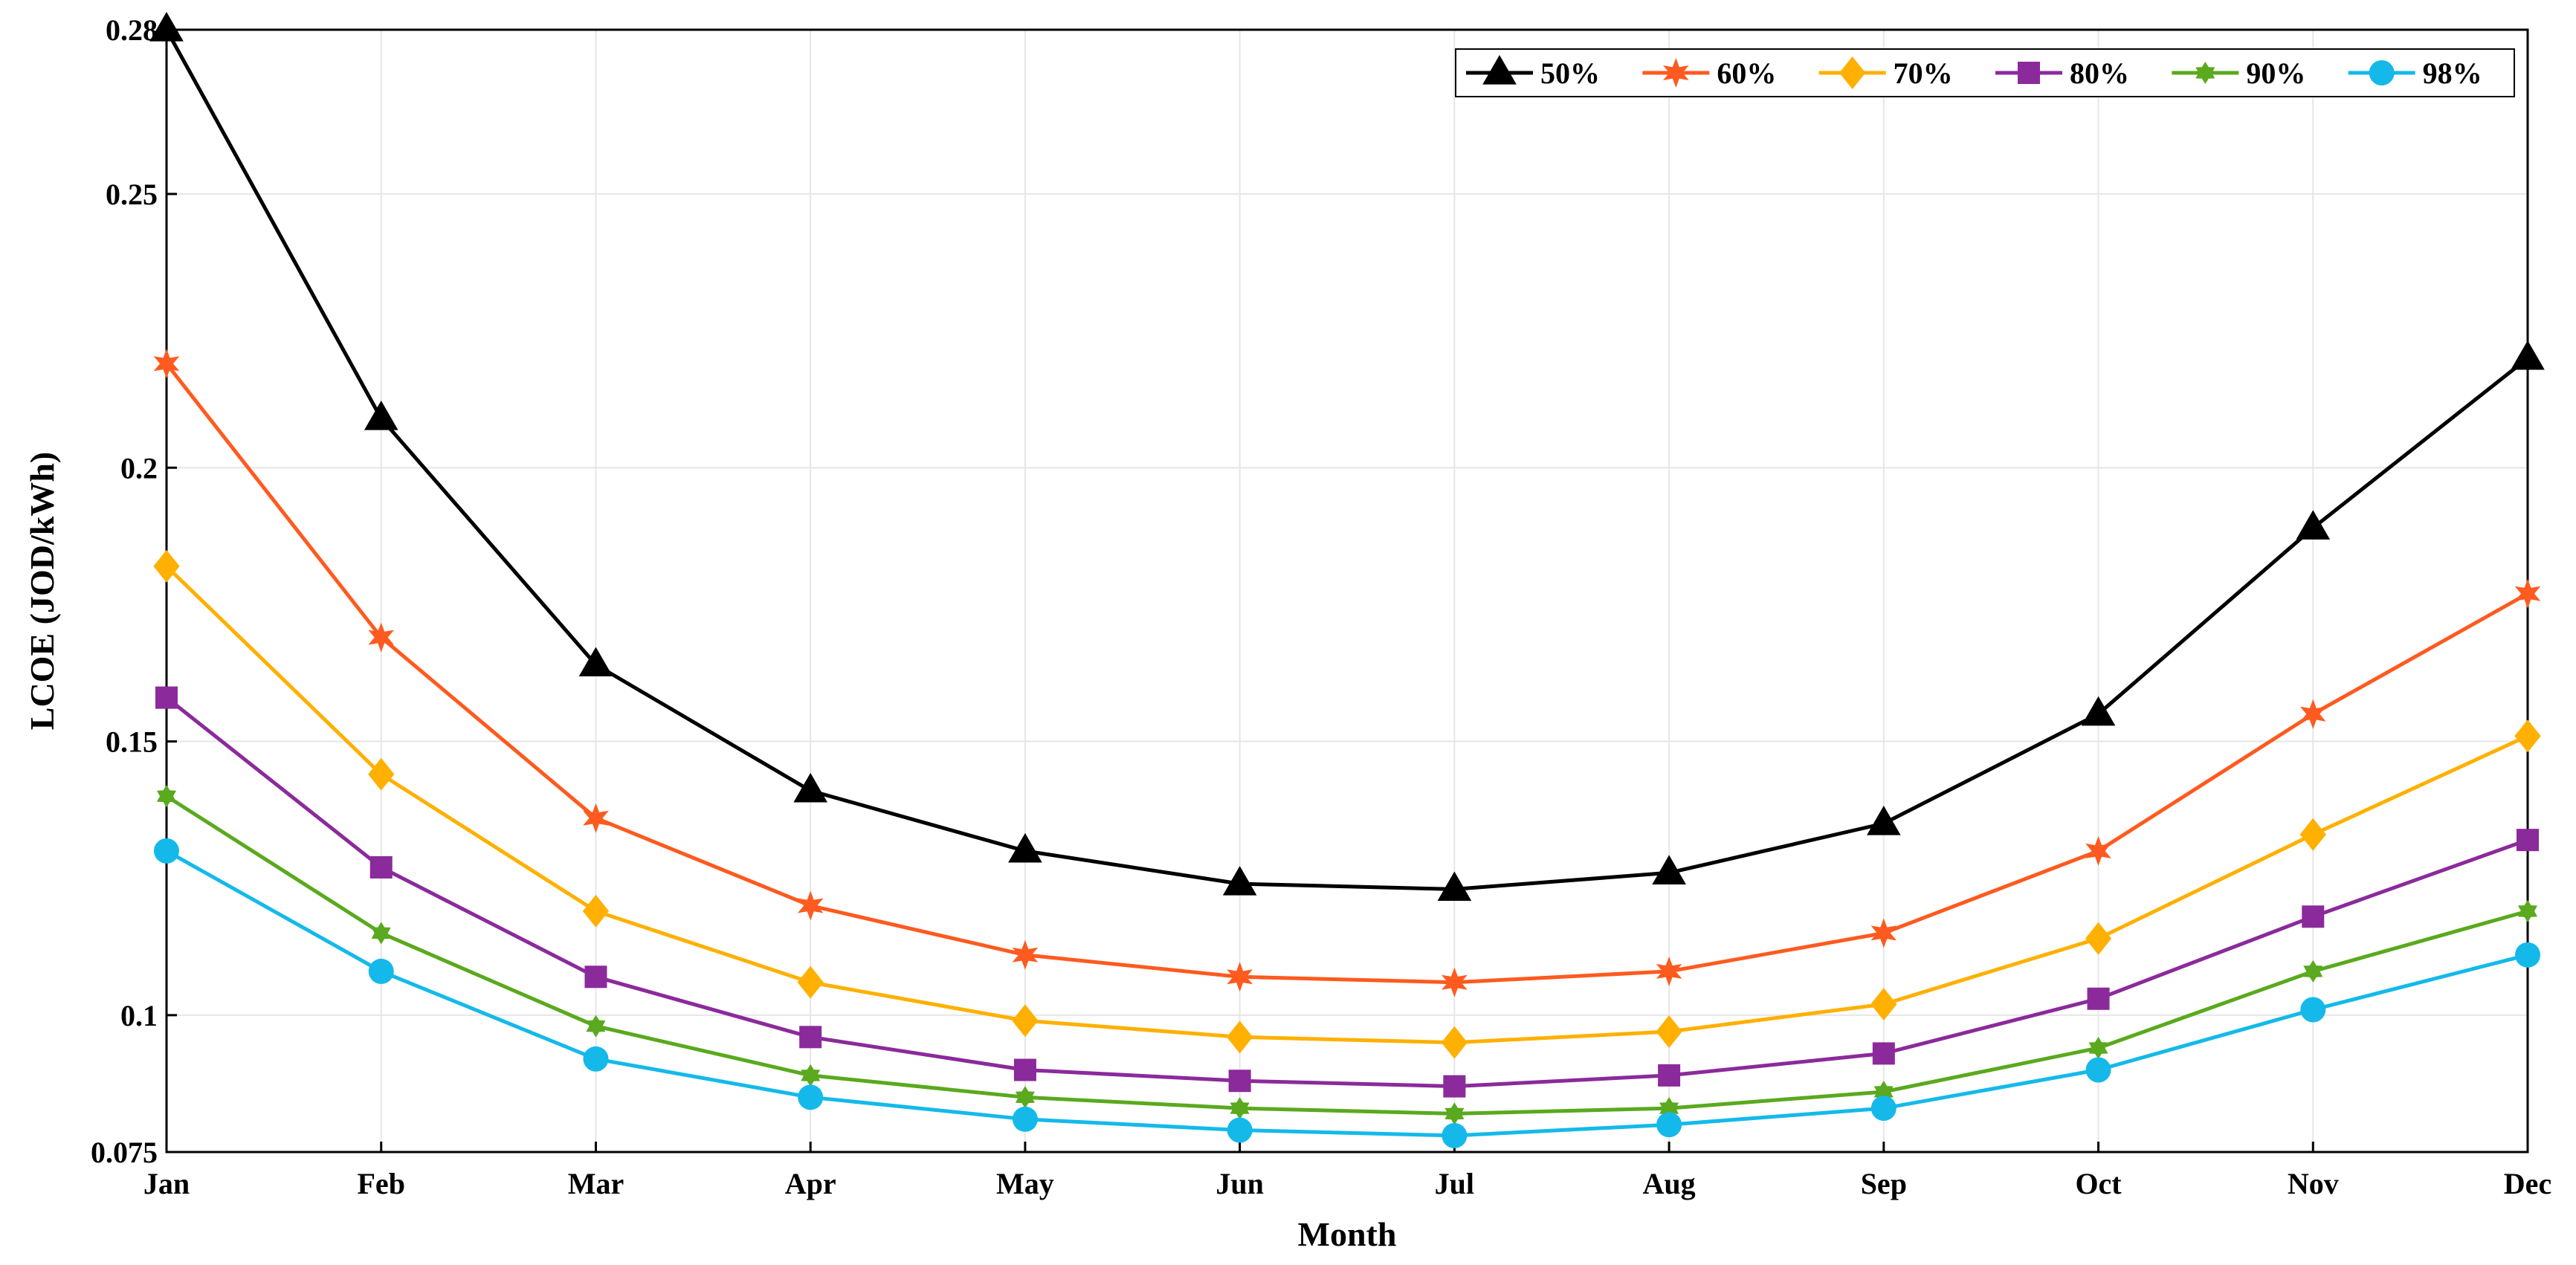 This screenshot has width=2576, height=1265. What do you see at coordinates (42, 591) in the screenshot?
I see `y-axis-title: LCOE (JOD/kWh)` at bounding box center [42, 591].